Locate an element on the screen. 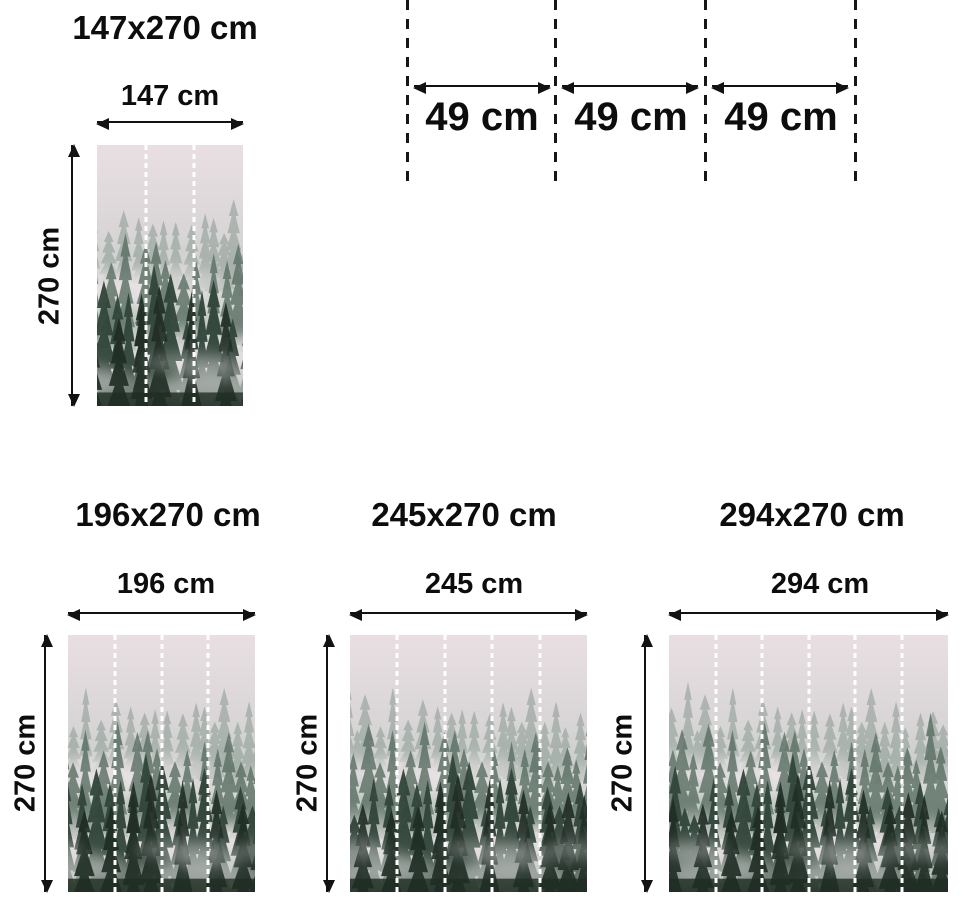 The height and width of the screenshot is (910, 970). size-title: 245x270 cm is located at coordinates (464, 514).